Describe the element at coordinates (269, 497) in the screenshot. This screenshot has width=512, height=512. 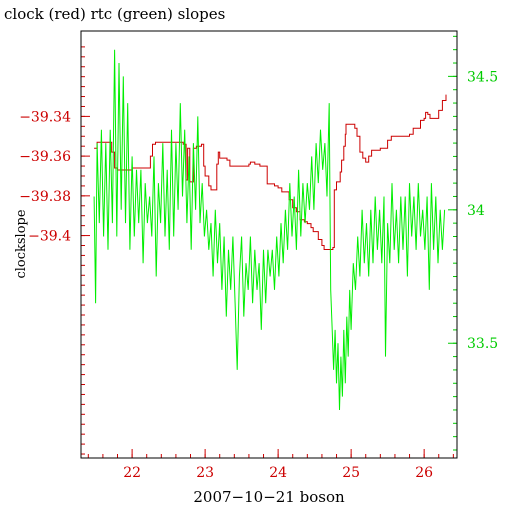
I see `x-axis-label: 2007−10−21 boson` at that location.